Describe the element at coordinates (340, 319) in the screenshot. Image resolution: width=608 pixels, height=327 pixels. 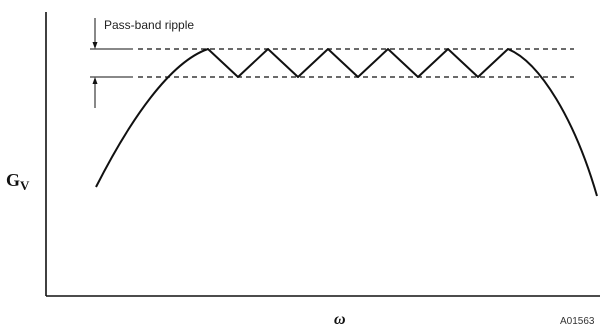
I see `x-axis-label: ω` at that location.